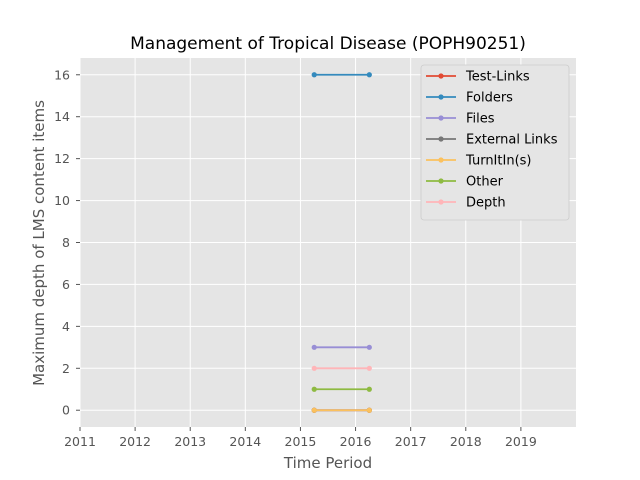 The height and width of the screenshot is (480, 640). I want to click on legend-label: Depth, so click(486, 203).